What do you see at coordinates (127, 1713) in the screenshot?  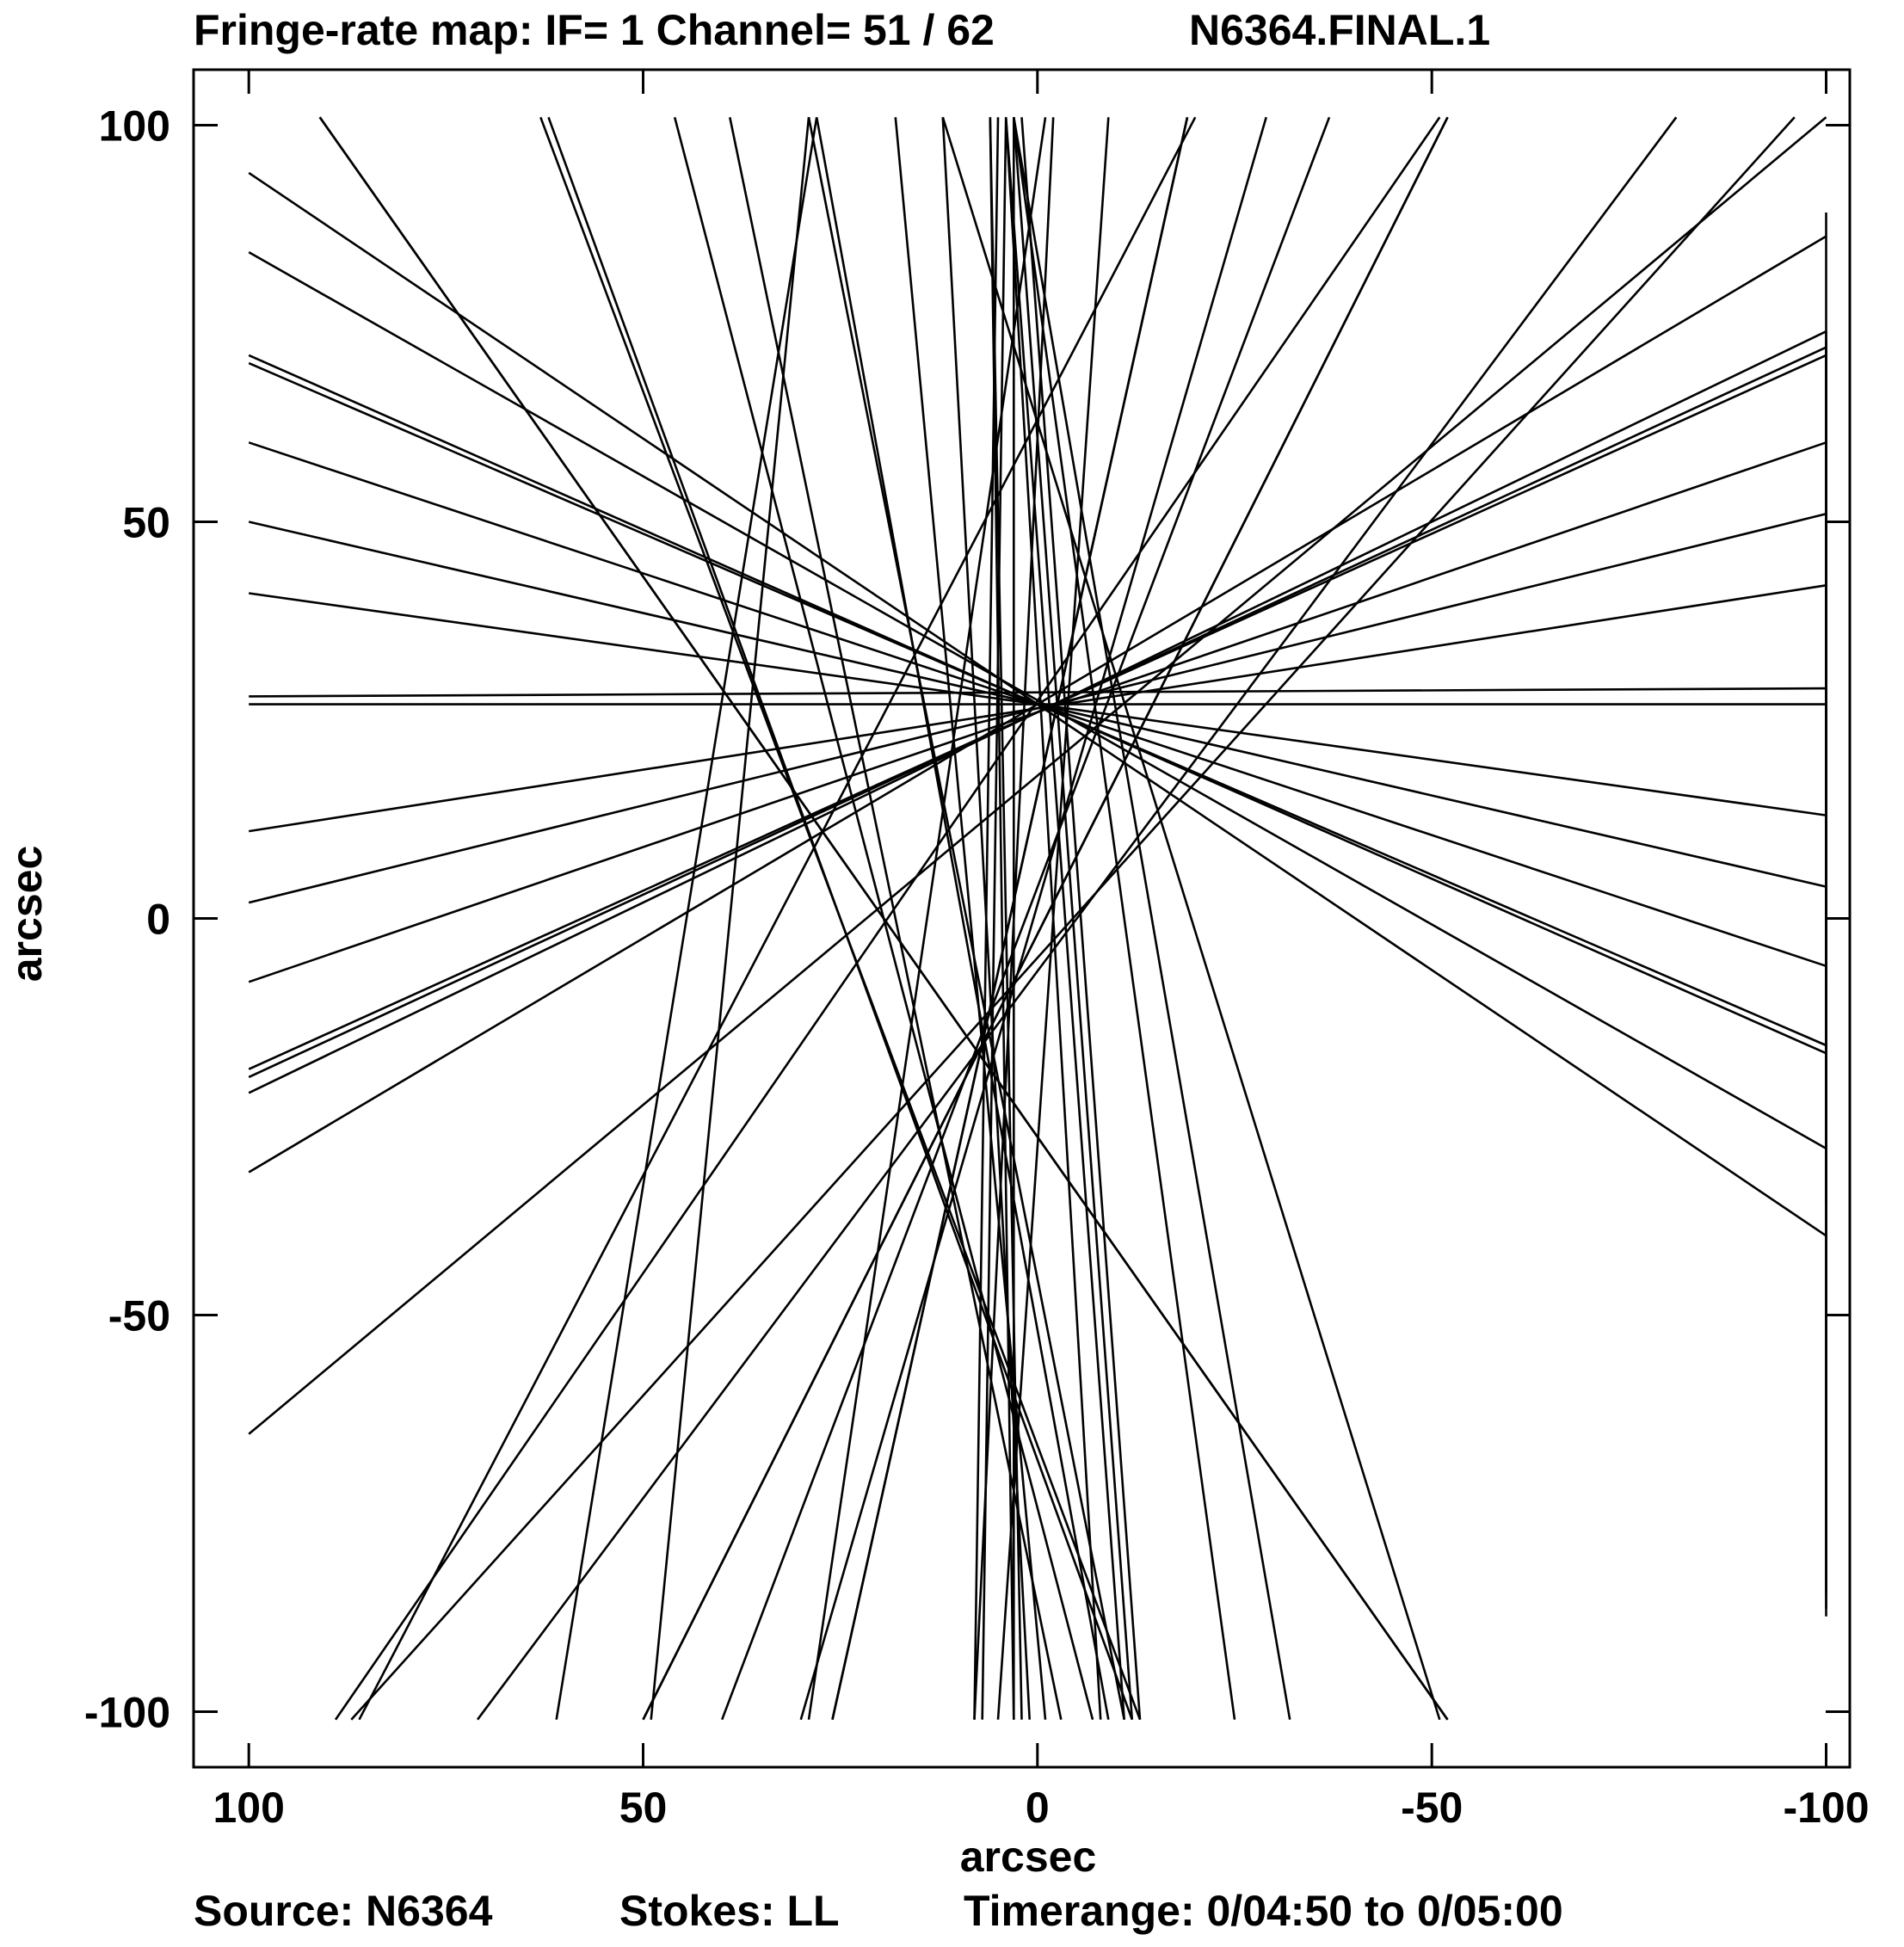 I see `y-tick-label: -100` at bounding box center [127, 1713].